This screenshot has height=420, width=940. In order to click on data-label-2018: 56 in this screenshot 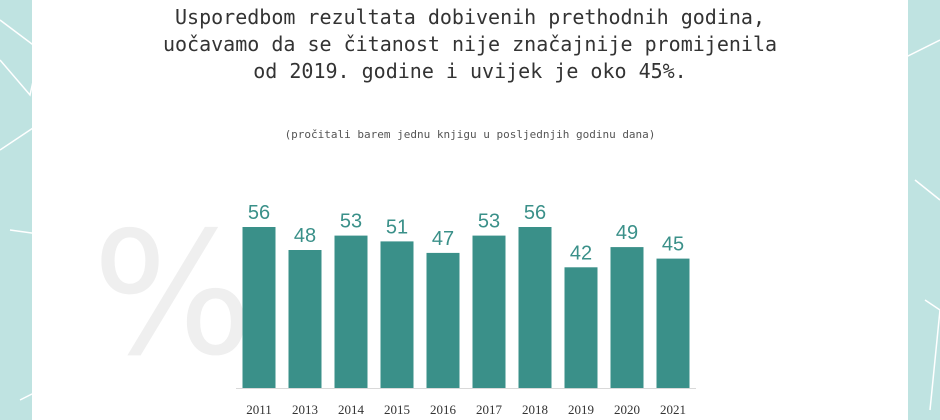, I will do `click(535, 213)`.